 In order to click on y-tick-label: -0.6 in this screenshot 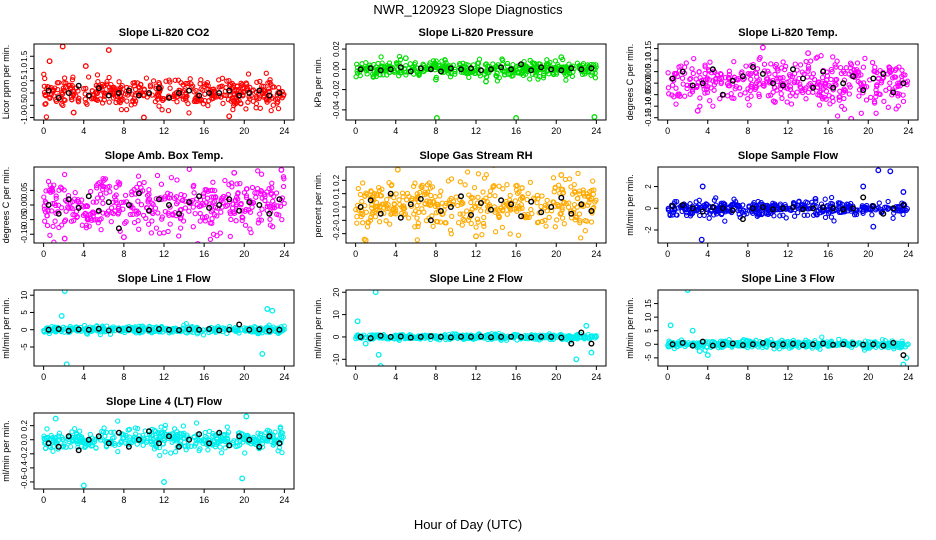, I will do `click(24, 482)`.